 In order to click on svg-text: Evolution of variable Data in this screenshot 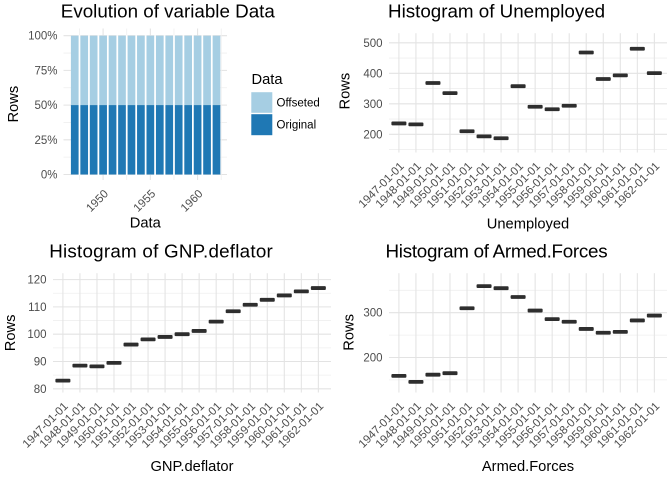, I will do `click(168, 11)`.